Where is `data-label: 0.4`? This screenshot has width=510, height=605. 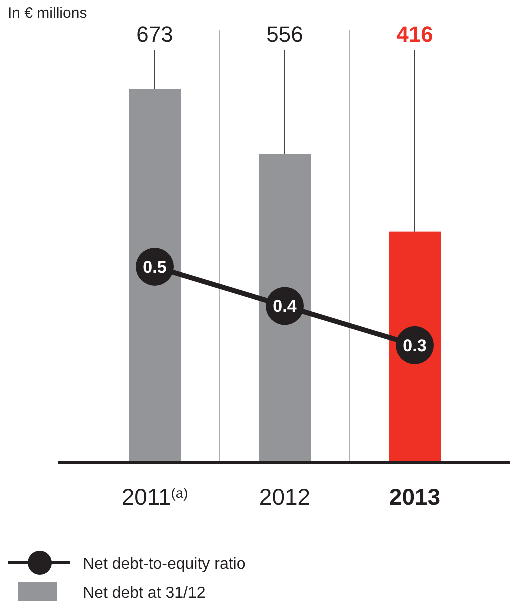
data-label: 0.4 is located at coordinates (285, 306).